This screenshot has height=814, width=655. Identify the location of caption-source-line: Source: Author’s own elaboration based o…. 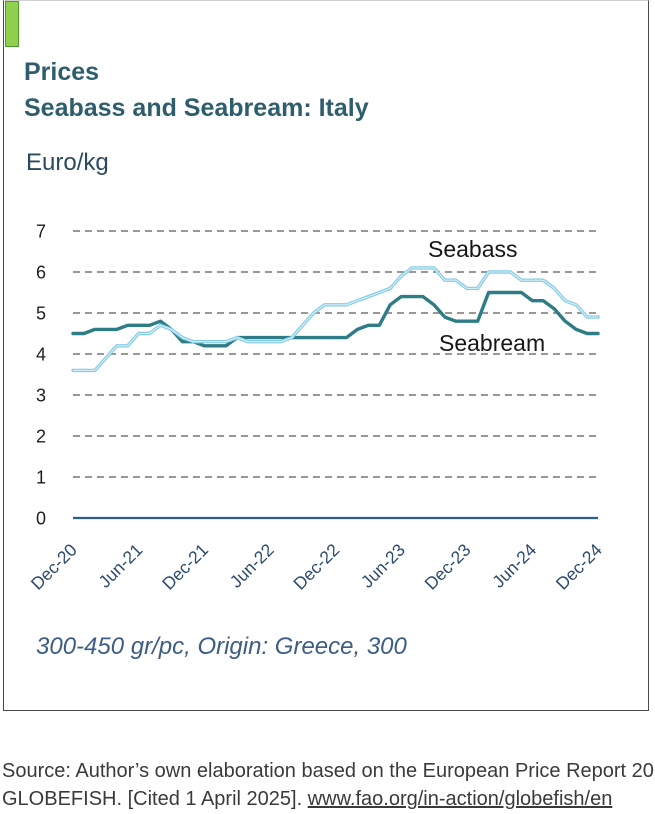
(328, 771).